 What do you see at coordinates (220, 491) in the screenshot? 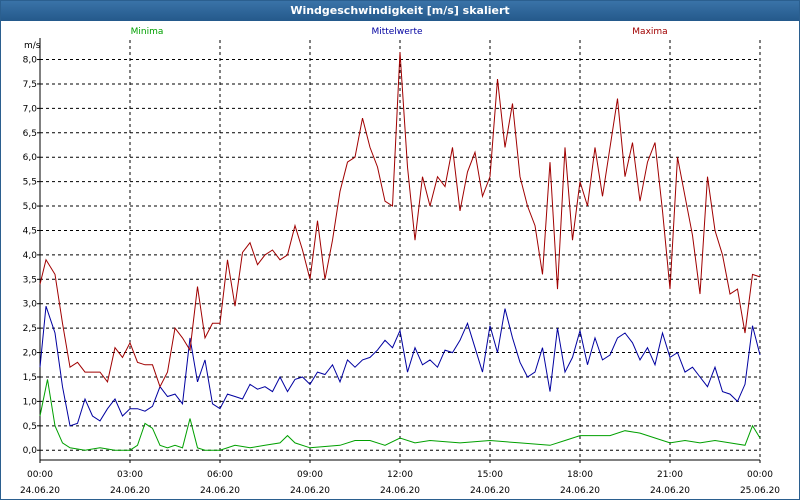
I see `x-tick-date-2: 24.06.20` at bounding box center [220, 491].